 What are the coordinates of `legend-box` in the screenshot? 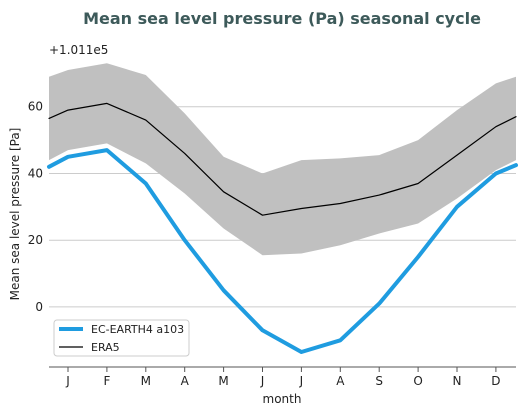 It's located at (121, 338).